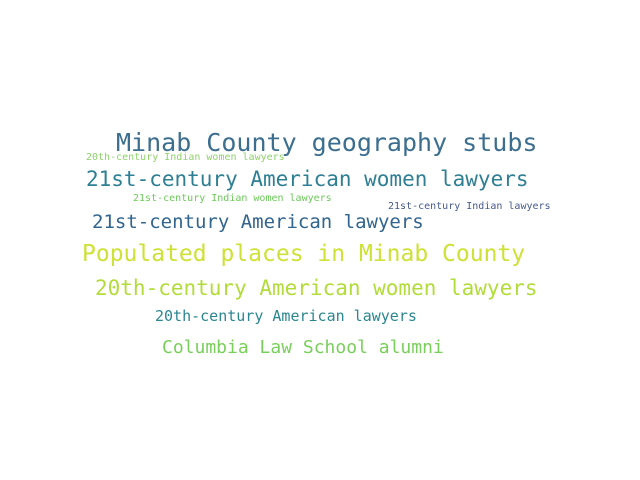 This screenshot has height=480, width=640. I want to click on word-21st-century-indian-women-lawyers: 21st-century Indian women lawyers, so click(232, 198).